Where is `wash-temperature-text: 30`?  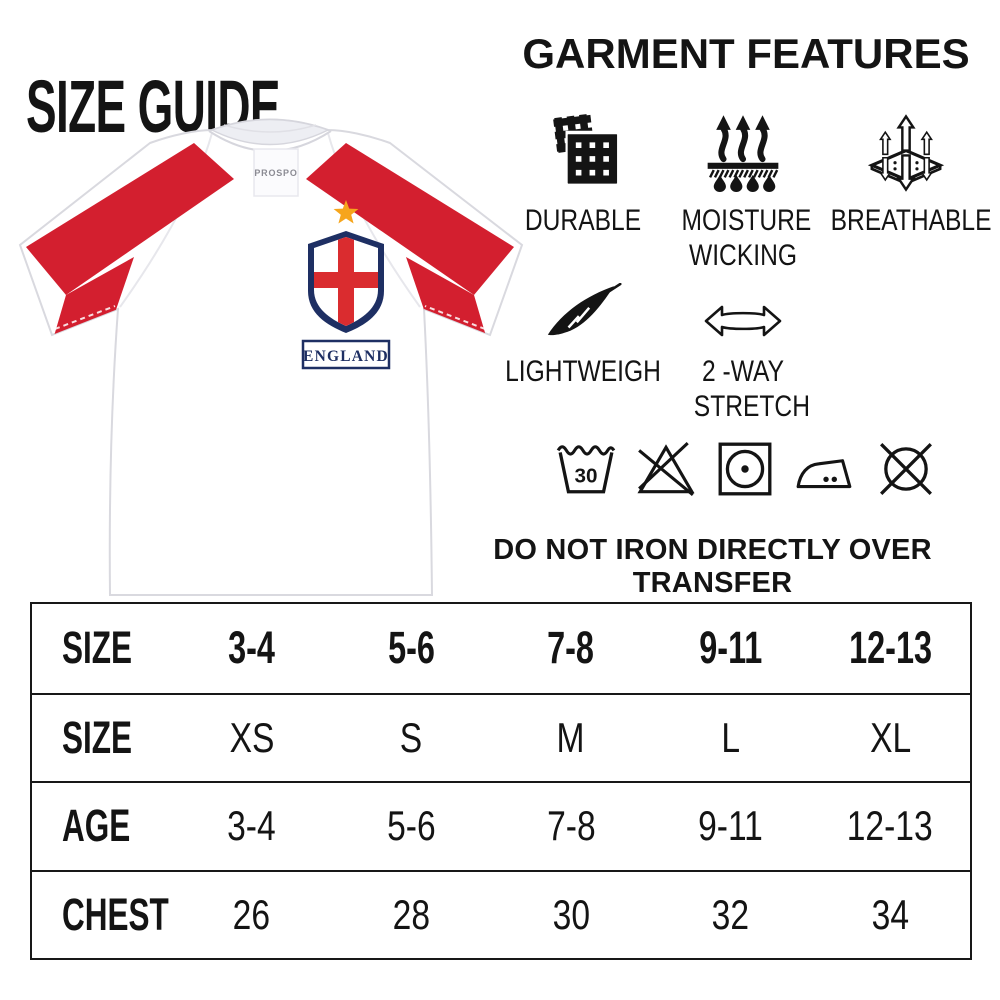
wash-temperature-text: 30 is located at coordinates (586, 475).